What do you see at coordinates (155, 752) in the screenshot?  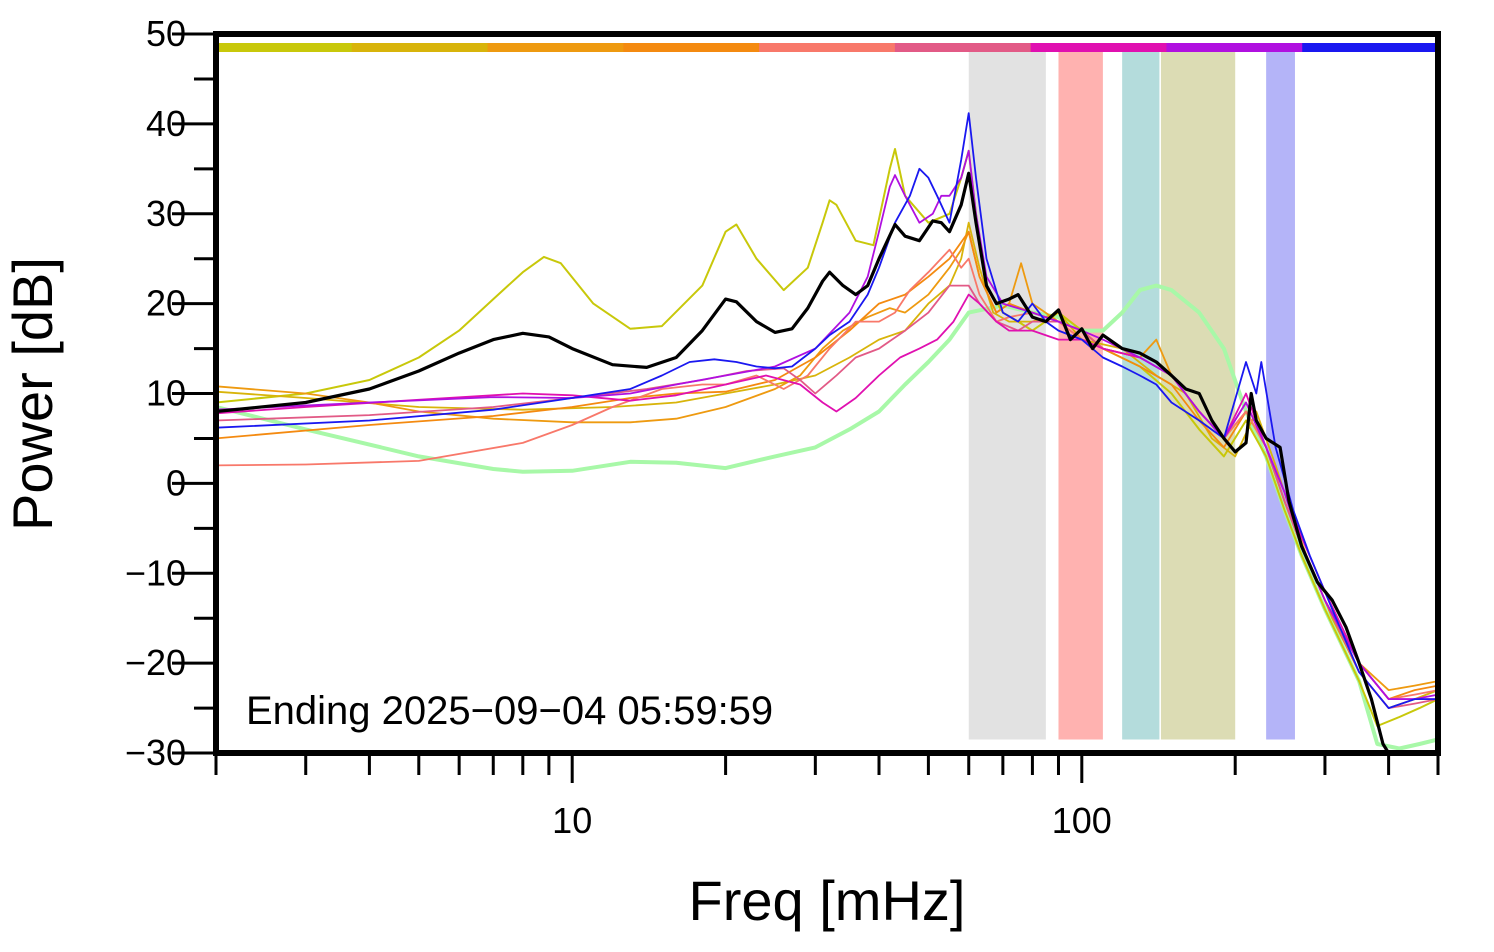 I see `y-tick-label: −30` at bounding box center [155, 752].